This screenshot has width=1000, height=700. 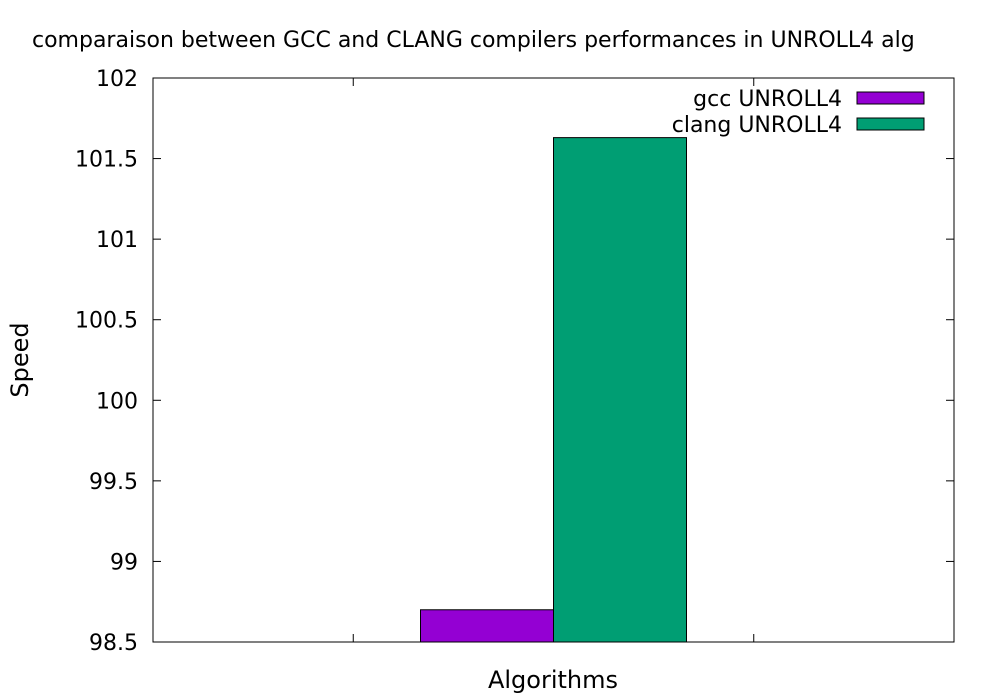 What do you see at coordinates (620, 390) in the screenshot?
I see `bar-clang-unroll4` at bounding box center [620, 390].